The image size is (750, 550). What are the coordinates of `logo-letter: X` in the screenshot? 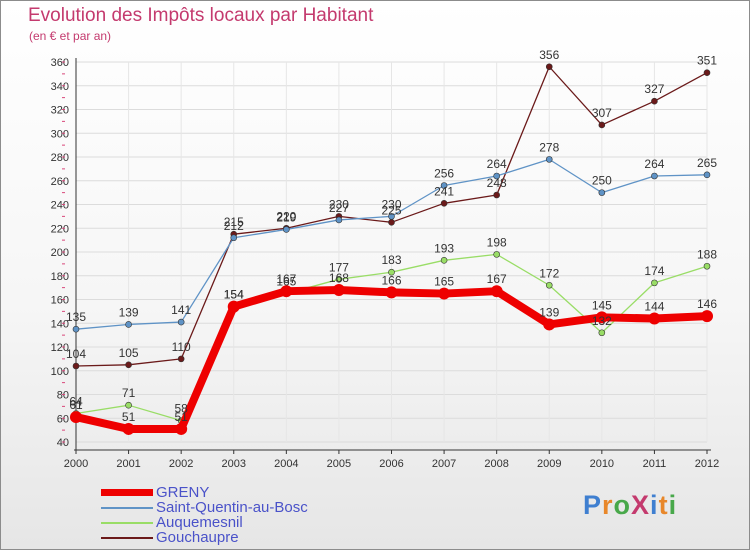 It's located at (641, 505).